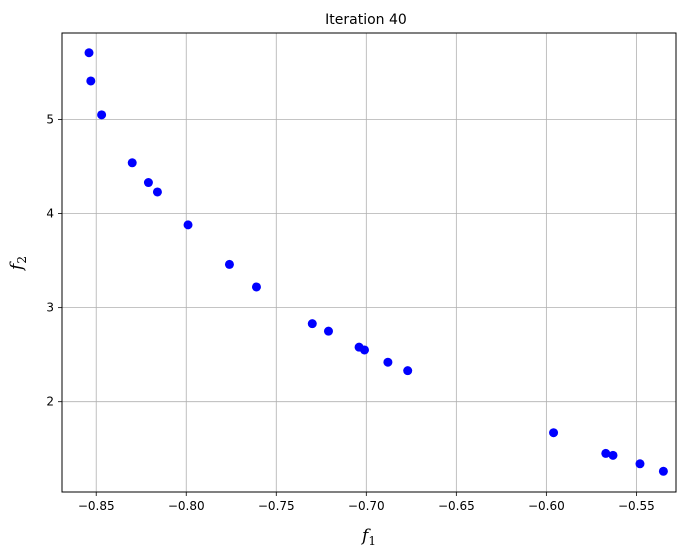 The height and width of the screenshot is (555, 686). What do you see at coordinates (50, 402) in the screenshot?
I see `y-tick-label: 2` at bounding box center [50, 402].